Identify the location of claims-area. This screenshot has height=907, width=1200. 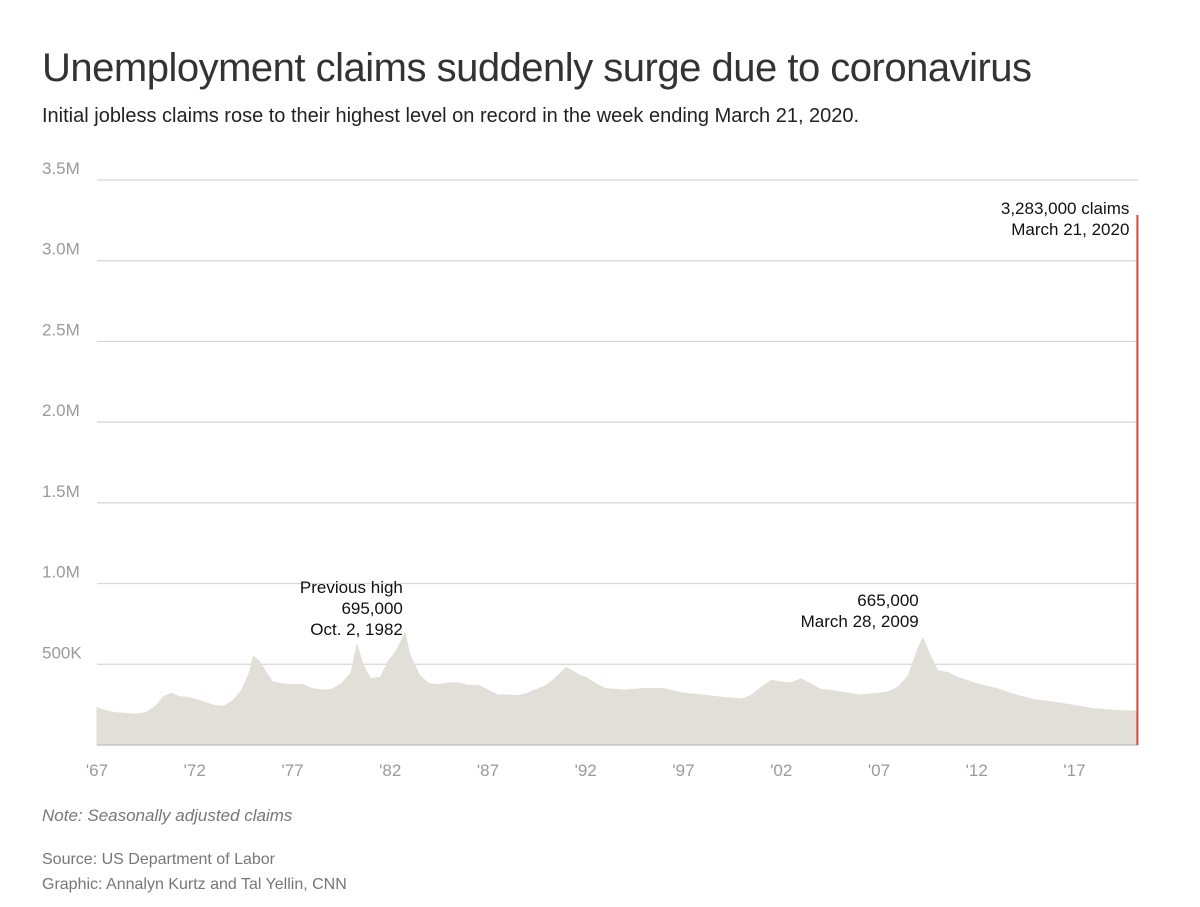
(616, 688).